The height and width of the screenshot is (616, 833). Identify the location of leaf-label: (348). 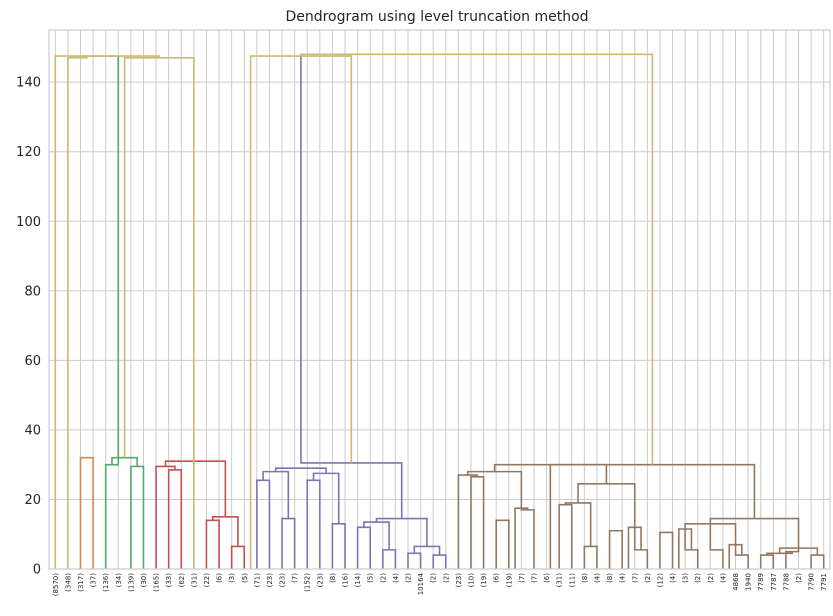
(68, 582).